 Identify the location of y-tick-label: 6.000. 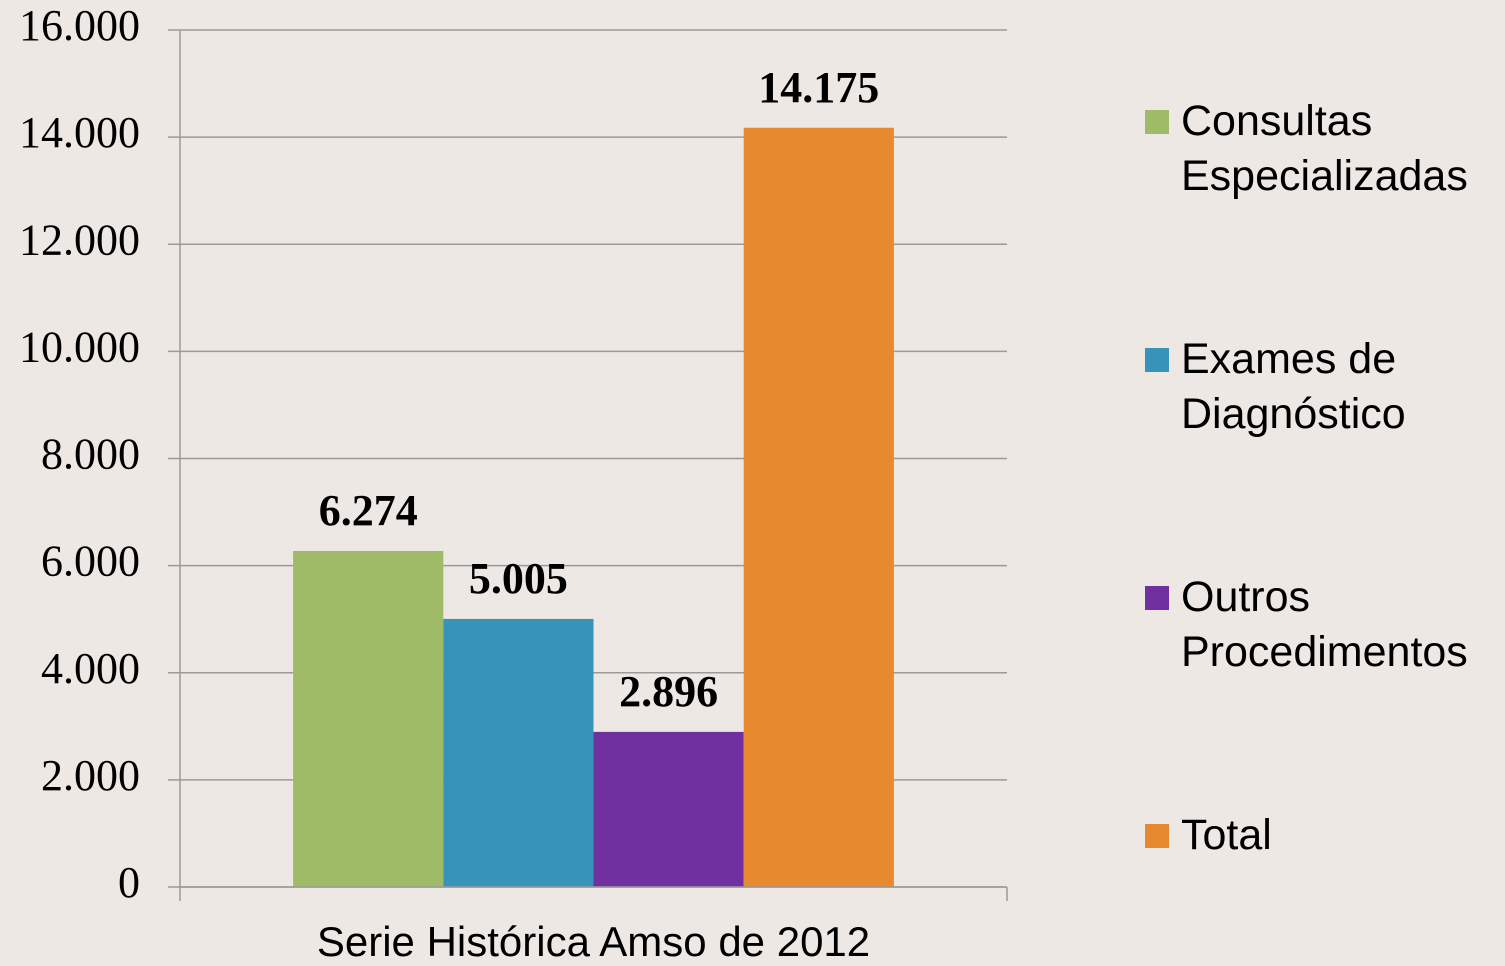
(90, 561).